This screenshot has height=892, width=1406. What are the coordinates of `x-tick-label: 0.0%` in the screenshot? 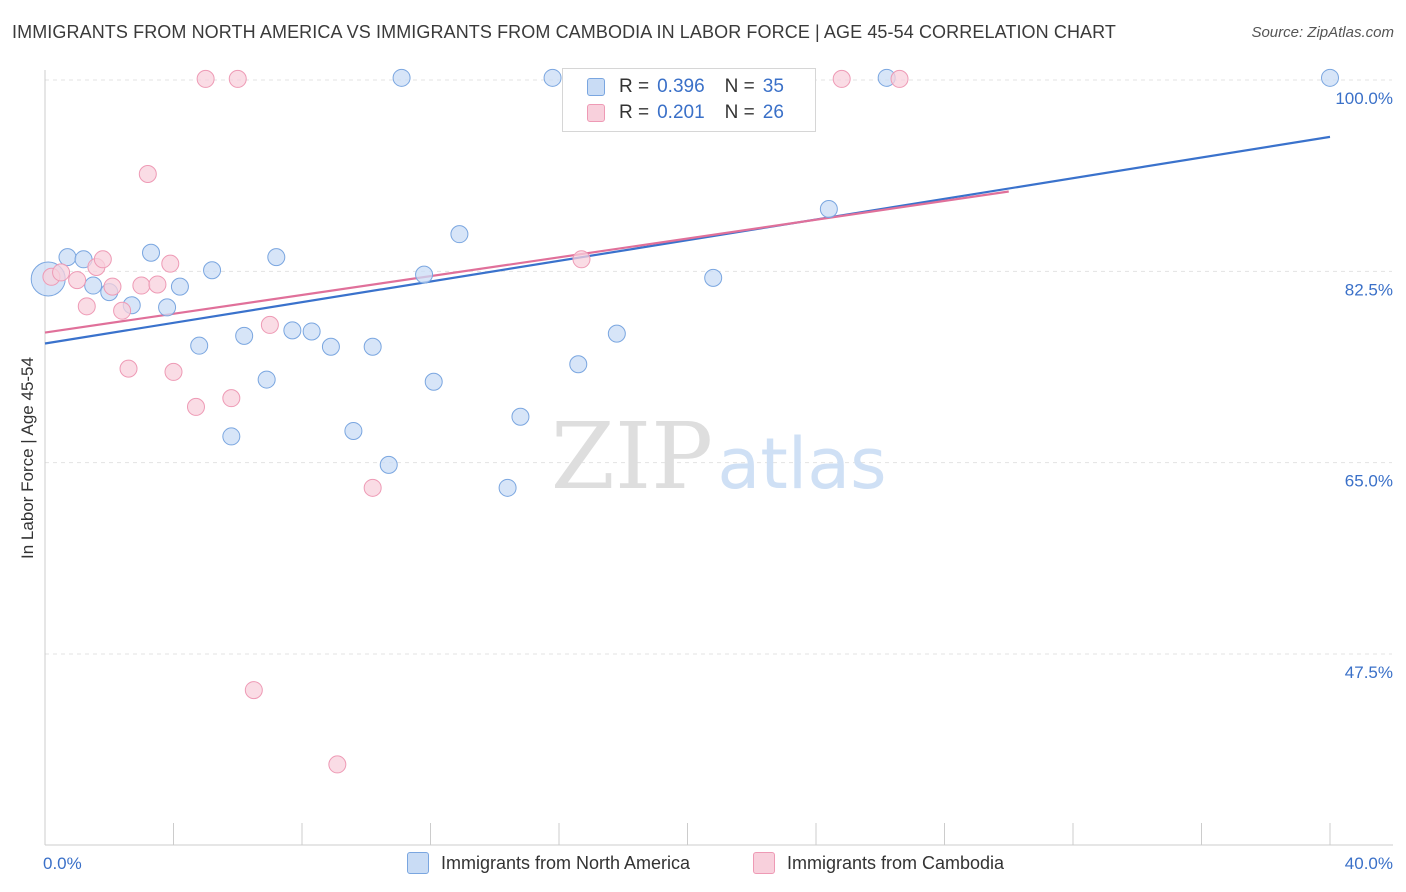 It's located at (62, 863).